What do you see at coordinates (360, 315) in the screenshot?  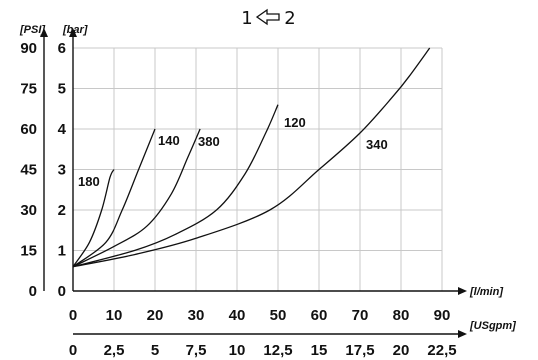 I see `x-tick-label-lmin: 70` at bounding box center [360, 315].